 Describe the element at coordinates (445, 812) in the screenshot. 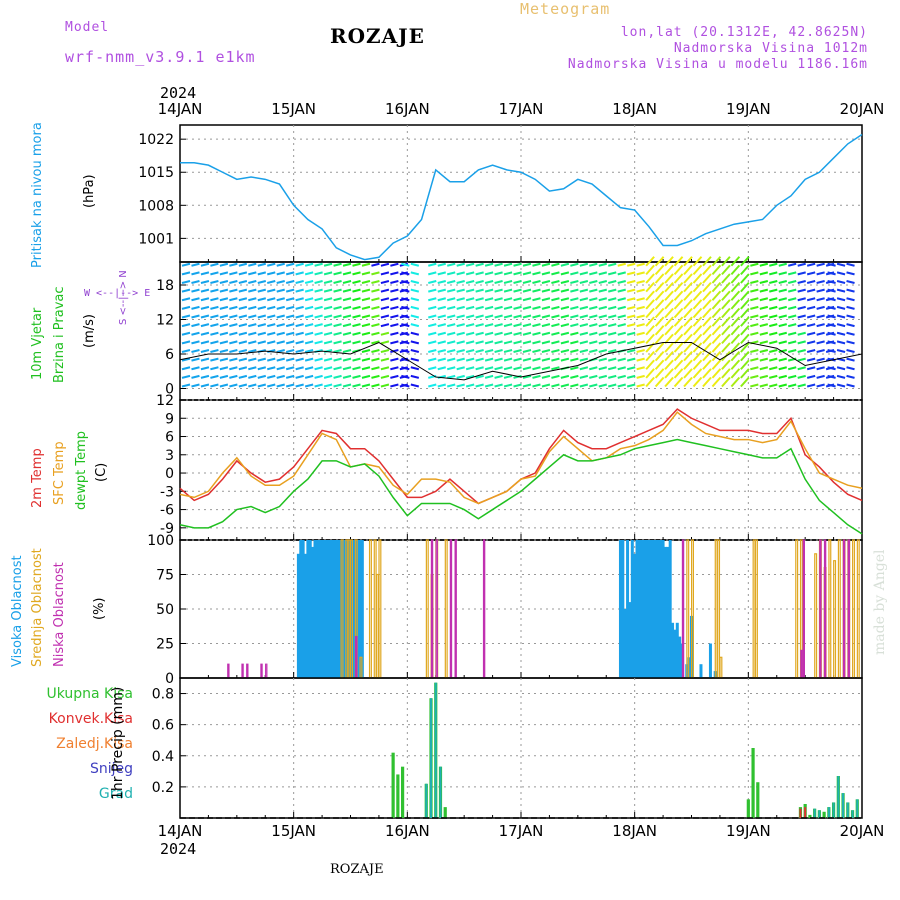

I see `precip-bar` at that location.